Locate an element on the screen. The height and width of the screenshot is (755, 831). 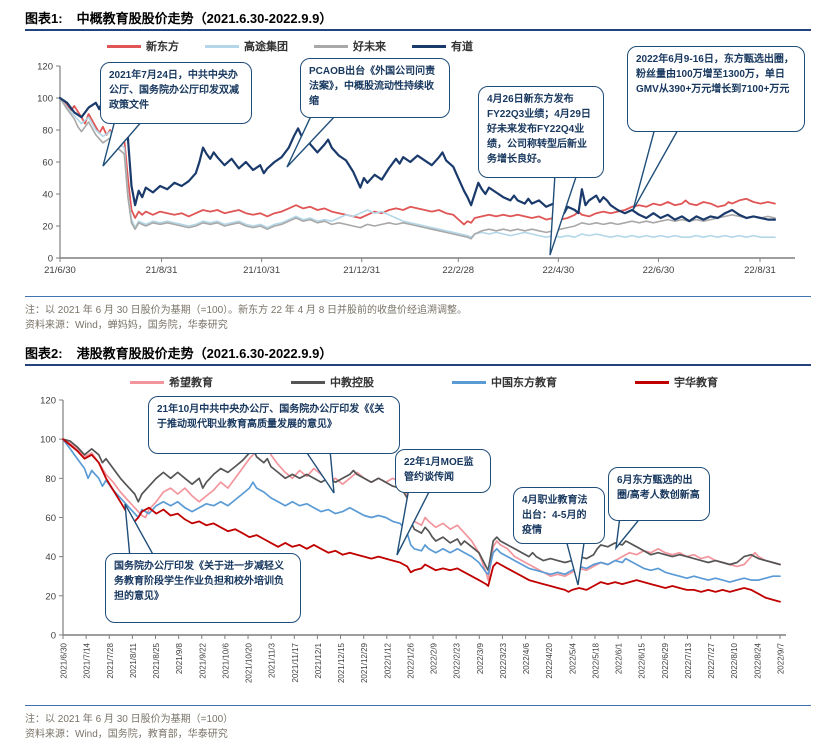
callout-annotation-3: 4月职业教育法出台：4-5月的疫情 is located at coordinates (559, 515).